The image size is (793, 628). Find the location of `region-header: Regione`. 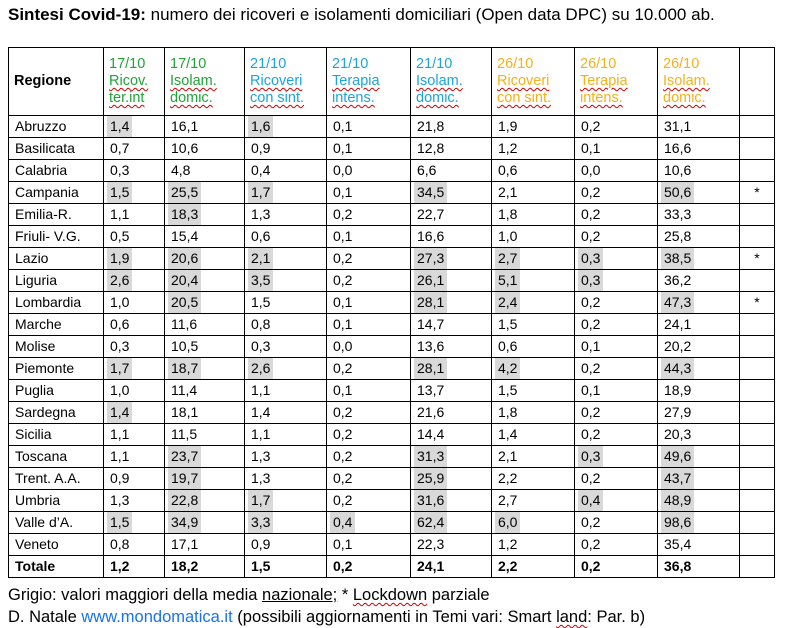

region-header: Regione is located at coordinates (56, 81).